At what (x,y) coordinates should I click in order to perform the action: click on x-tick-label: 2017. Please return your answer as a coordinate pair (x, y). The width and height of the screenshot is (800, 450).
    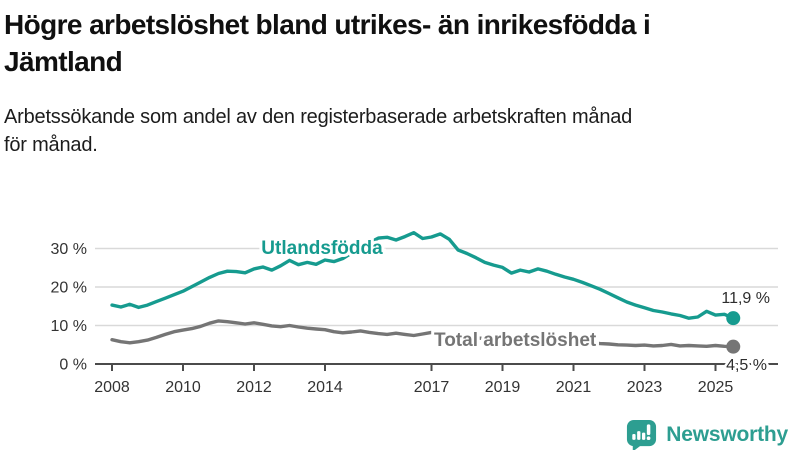
    Looking at the image, I should click on (432, 387).